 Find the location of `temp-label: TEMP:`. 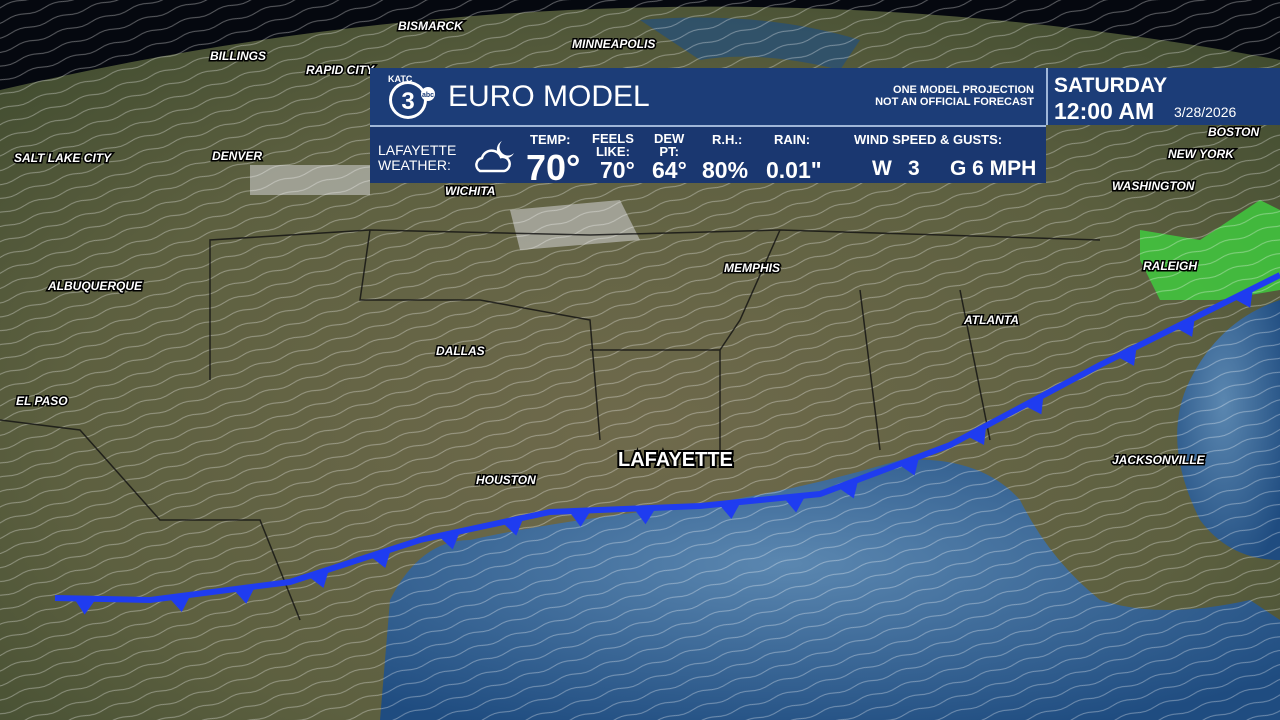

temp-label: TEMP: is located at coordinates (550, 139).